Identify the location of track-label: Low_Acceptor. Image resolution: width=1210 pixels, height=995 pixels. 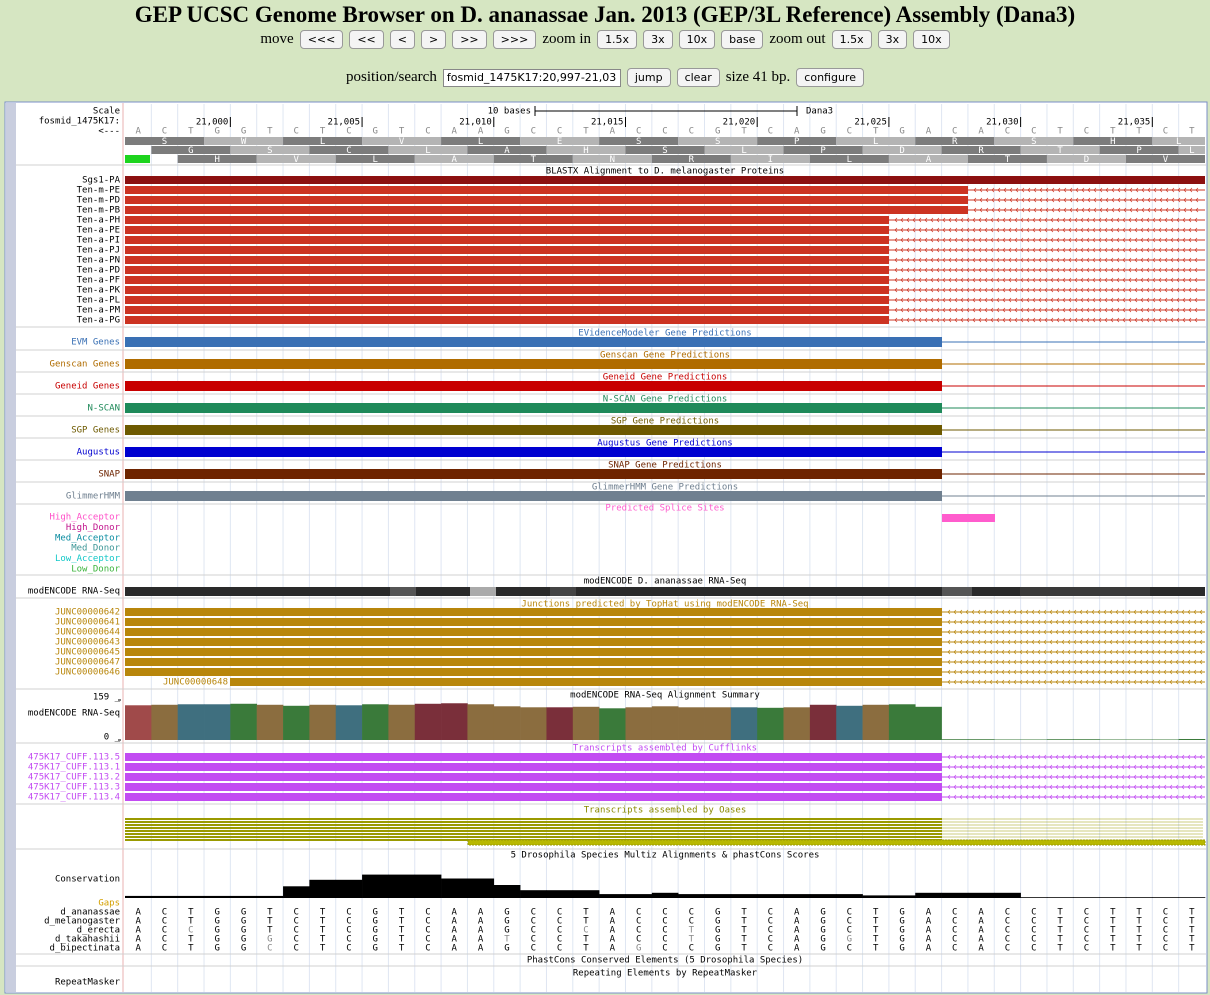
(88, 559).